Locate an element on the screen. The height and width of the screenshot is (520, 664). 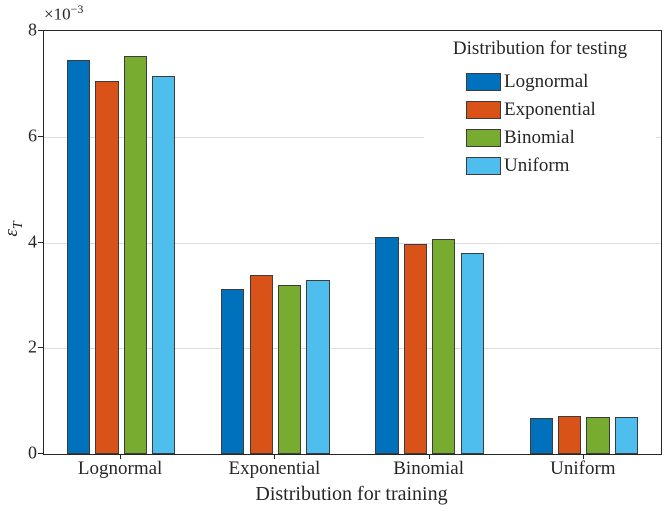
legend-label: Uniform is located at coordinates (537, 166).